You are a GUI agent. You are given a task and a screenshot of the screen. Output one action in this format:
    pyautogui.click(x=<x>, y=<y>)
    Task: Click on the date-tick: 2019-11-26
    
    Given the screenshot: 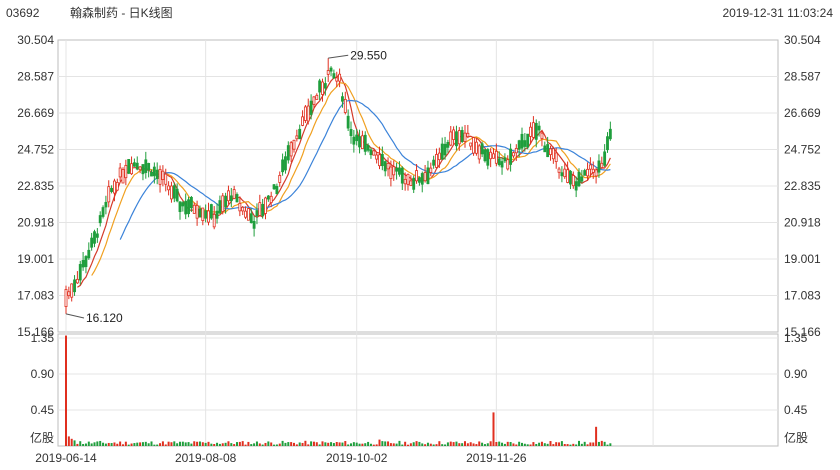 What is the action you would take?
    pyautogui.click(x=496, y=458)
    